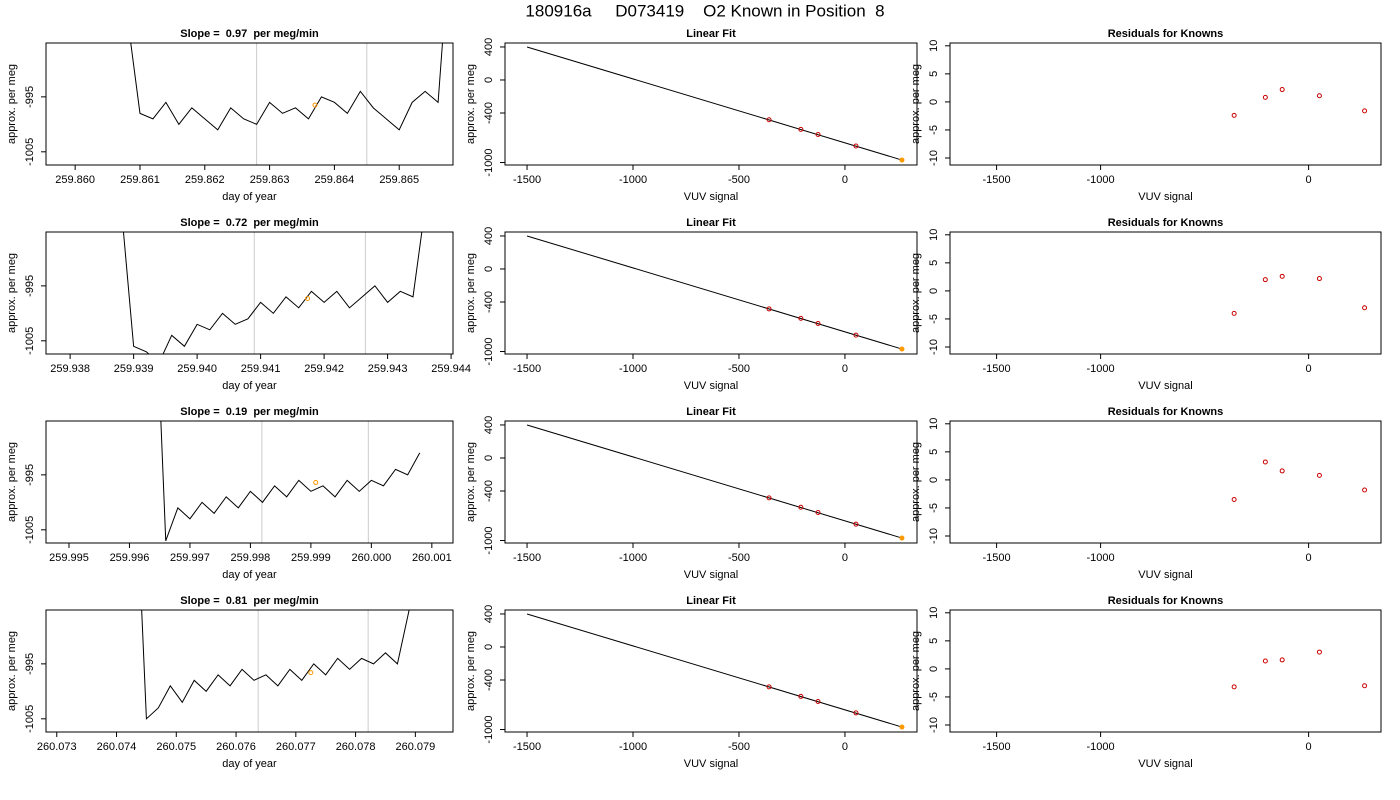  I want to click on x-tick-label: 260.077, so click(296, 747).